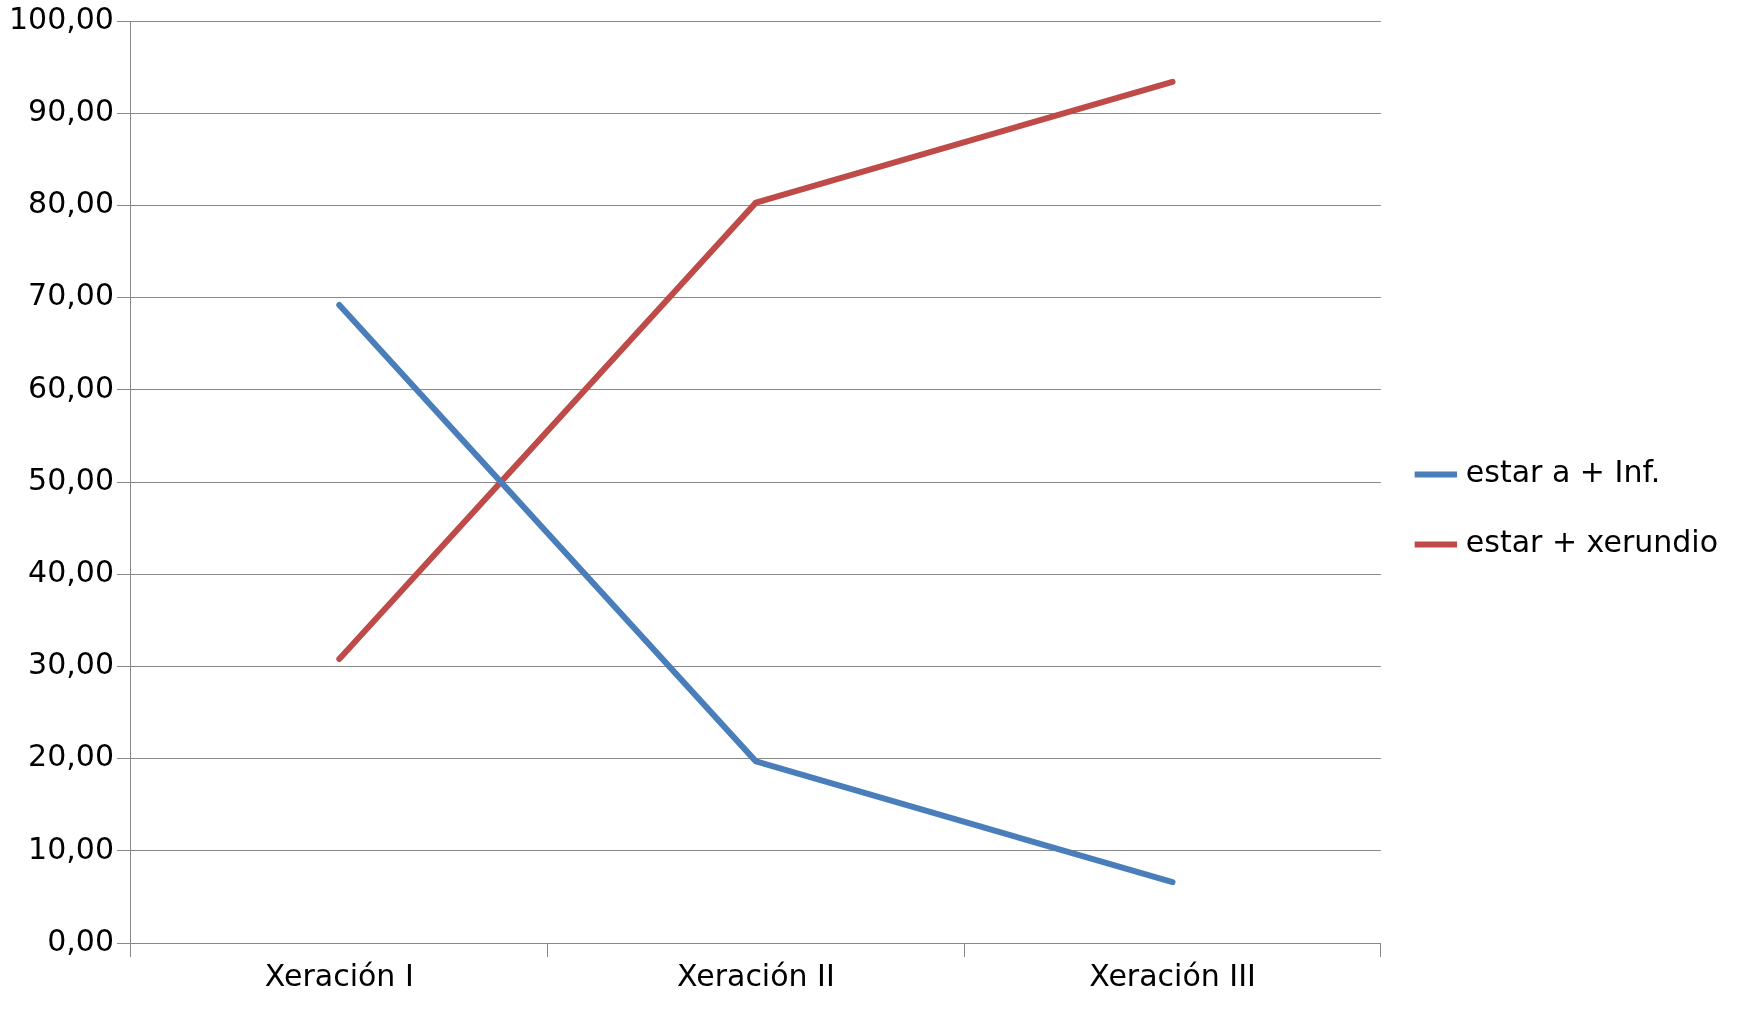  What do you see at coordinates (71, 848) in the screenshot?
I see `y-tick-label: 10,00` at bounding box center [71, 848].